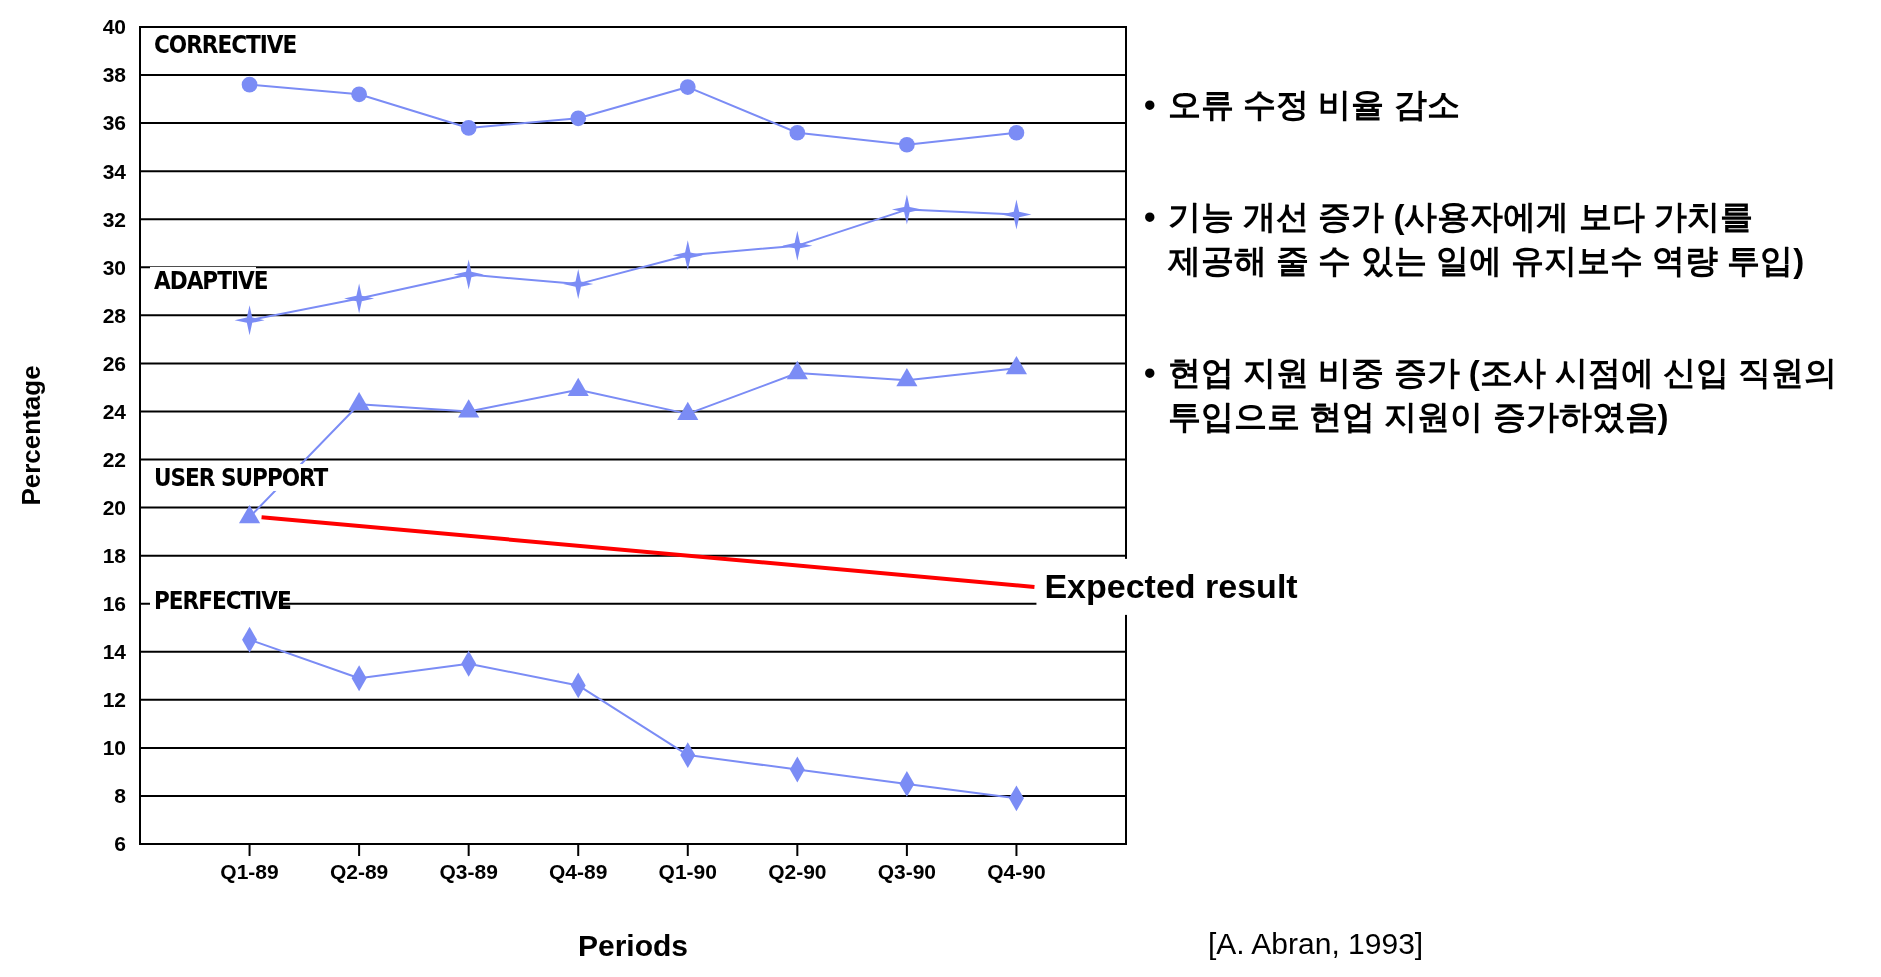  What do you see at coordinates (114, 604) in the screenshot?
I see `y-tick-label: 16` at bounding box center [114, 604].